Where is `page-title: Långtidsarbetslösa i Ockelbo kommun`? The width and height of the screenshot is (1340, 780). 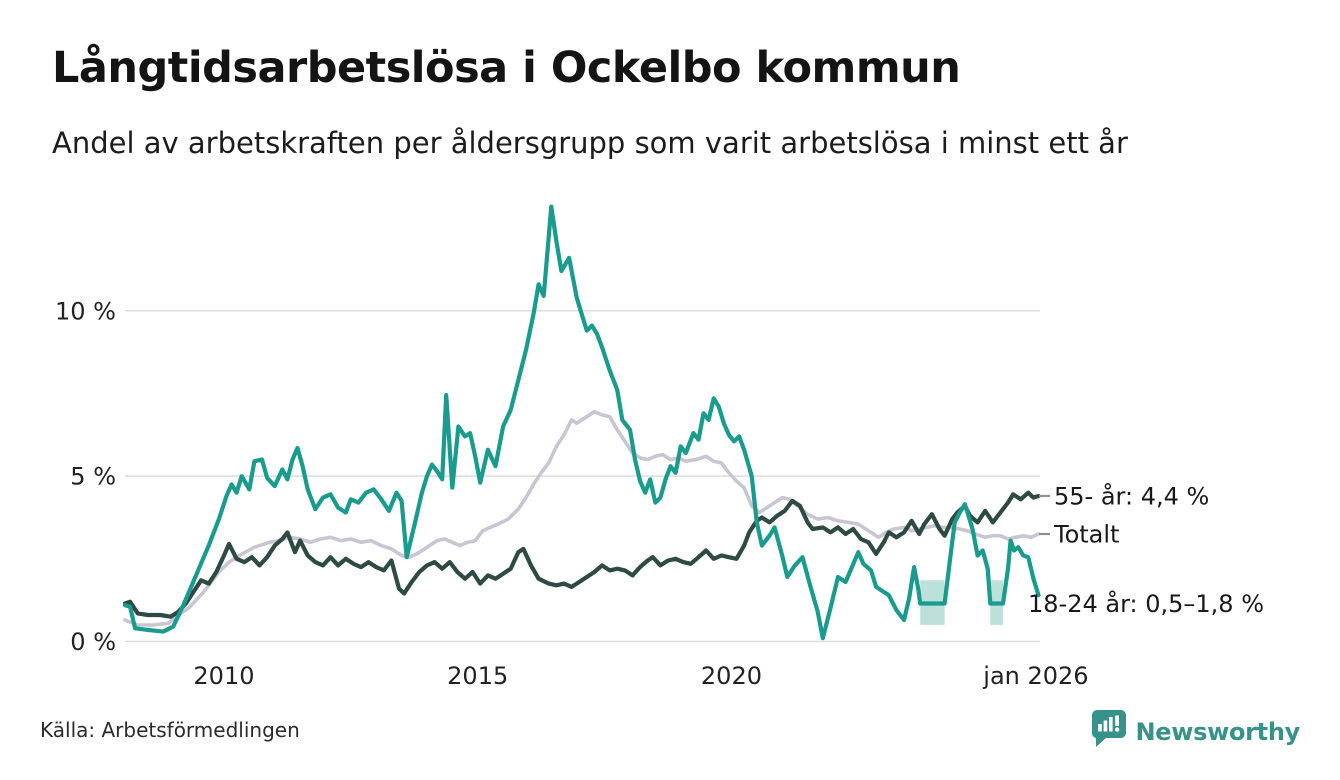
page-title: Långtidsarbetslösa i Ockelbo kommun is located at coordinates (506, 68).